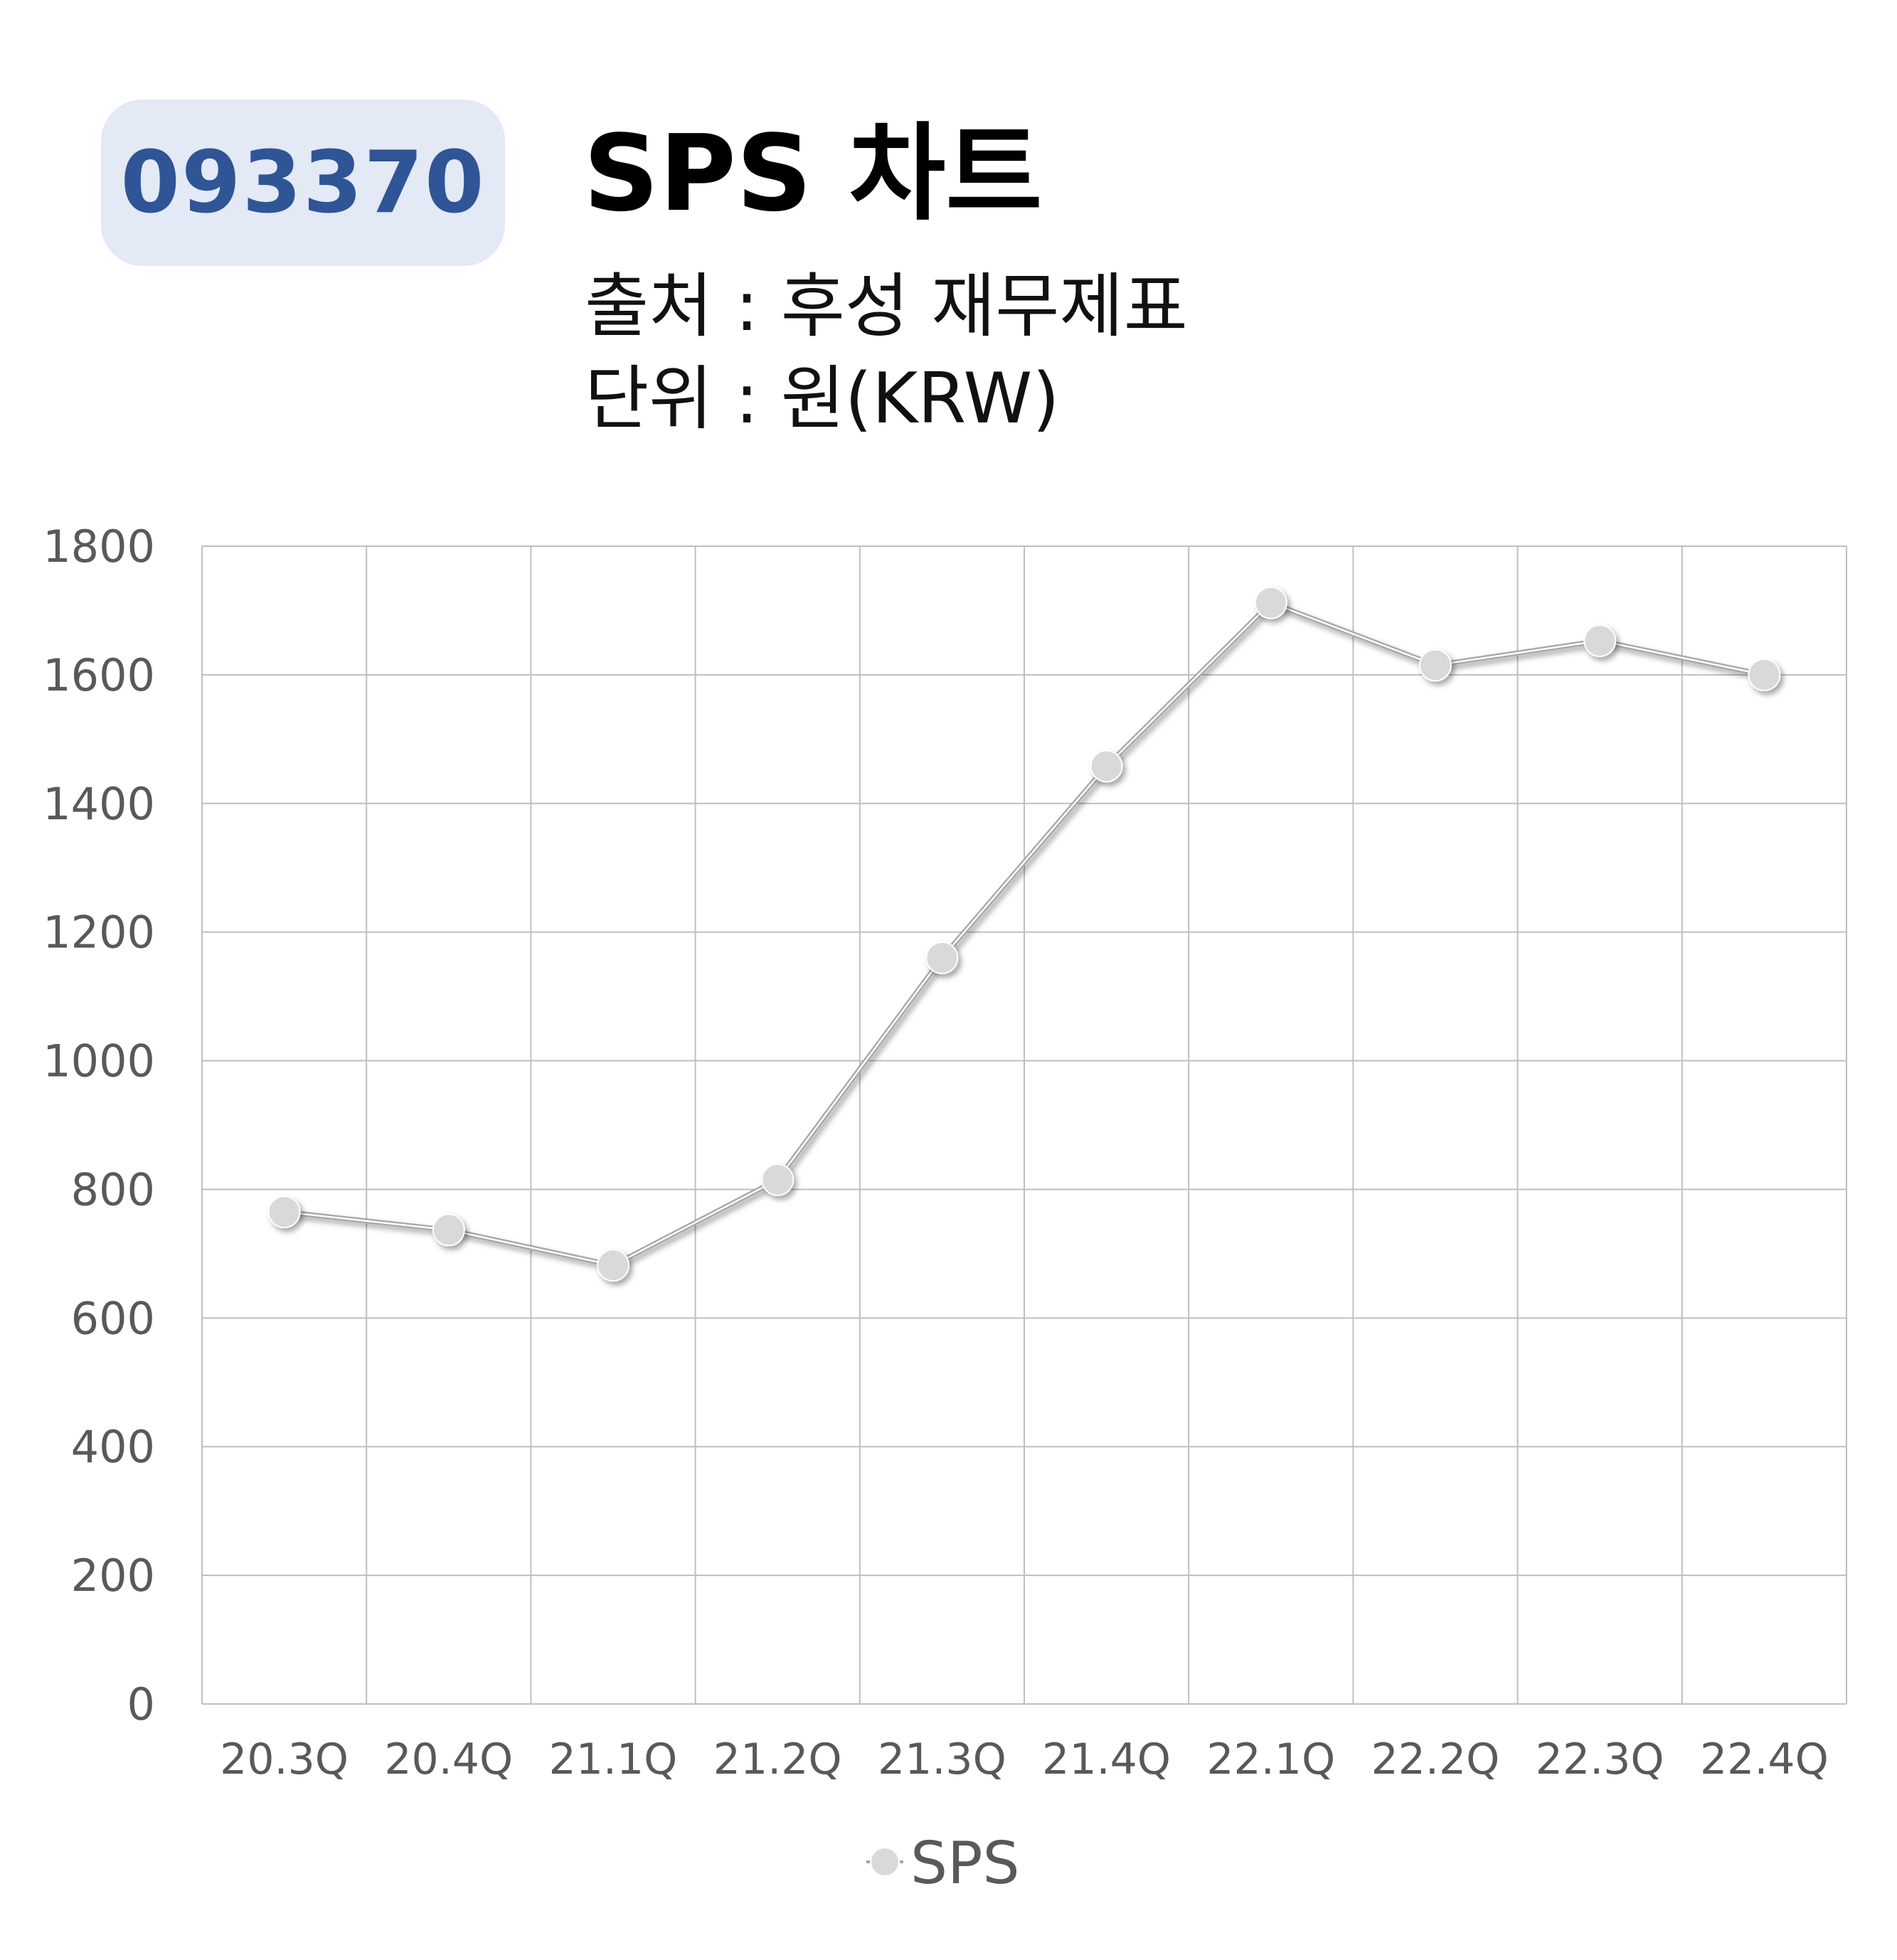 This screenshot has height=1960, width=1897. What do you see at coordinates (141, 1704) in the screenshot?
I see `y-tick-label: 0` at bounding box center [141, 1704].